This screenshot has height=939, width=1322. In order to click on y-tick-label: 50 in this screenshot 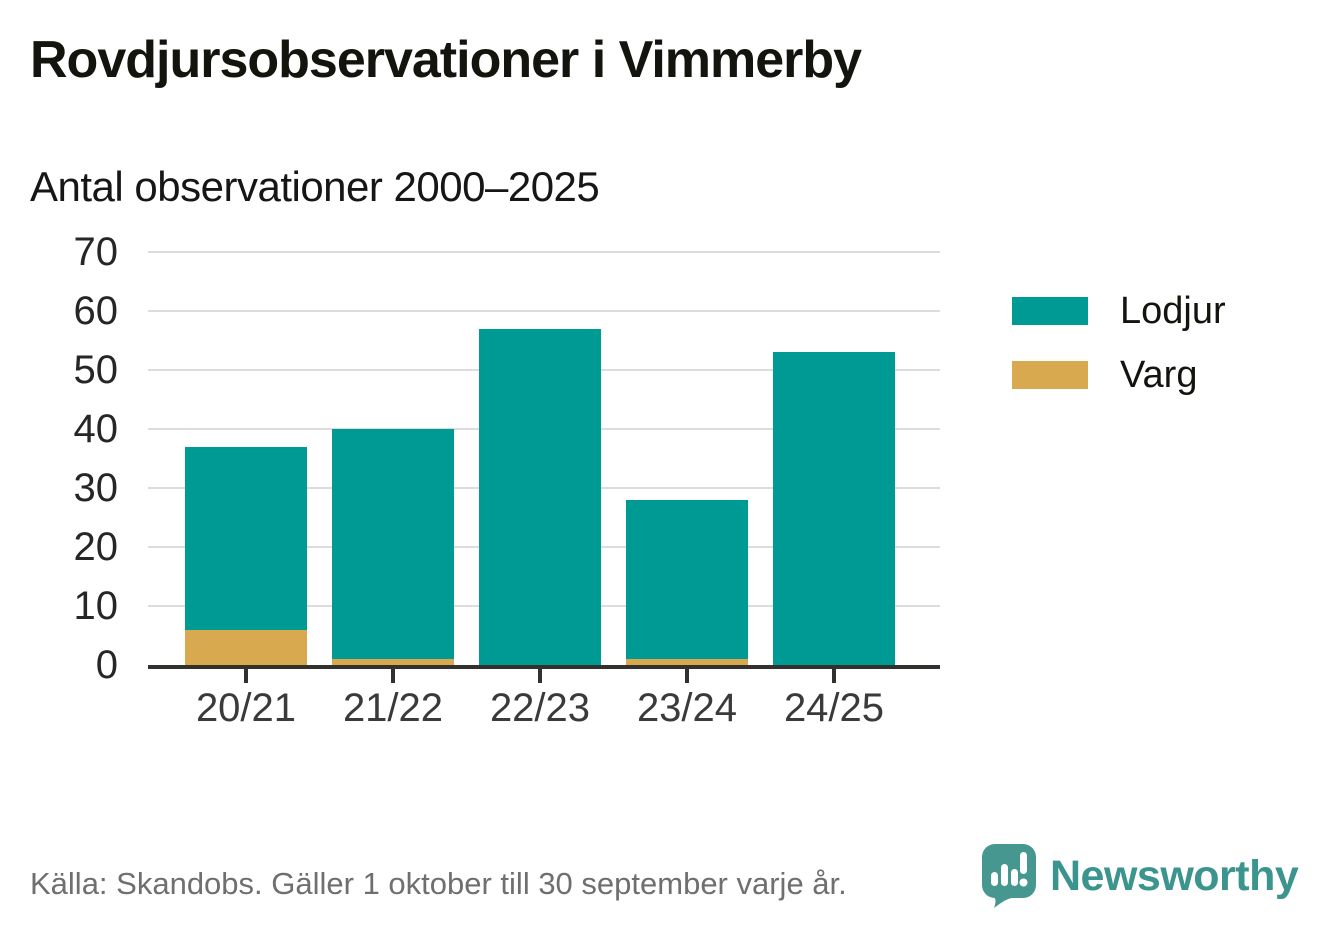, I will do `click(96, 370)`.